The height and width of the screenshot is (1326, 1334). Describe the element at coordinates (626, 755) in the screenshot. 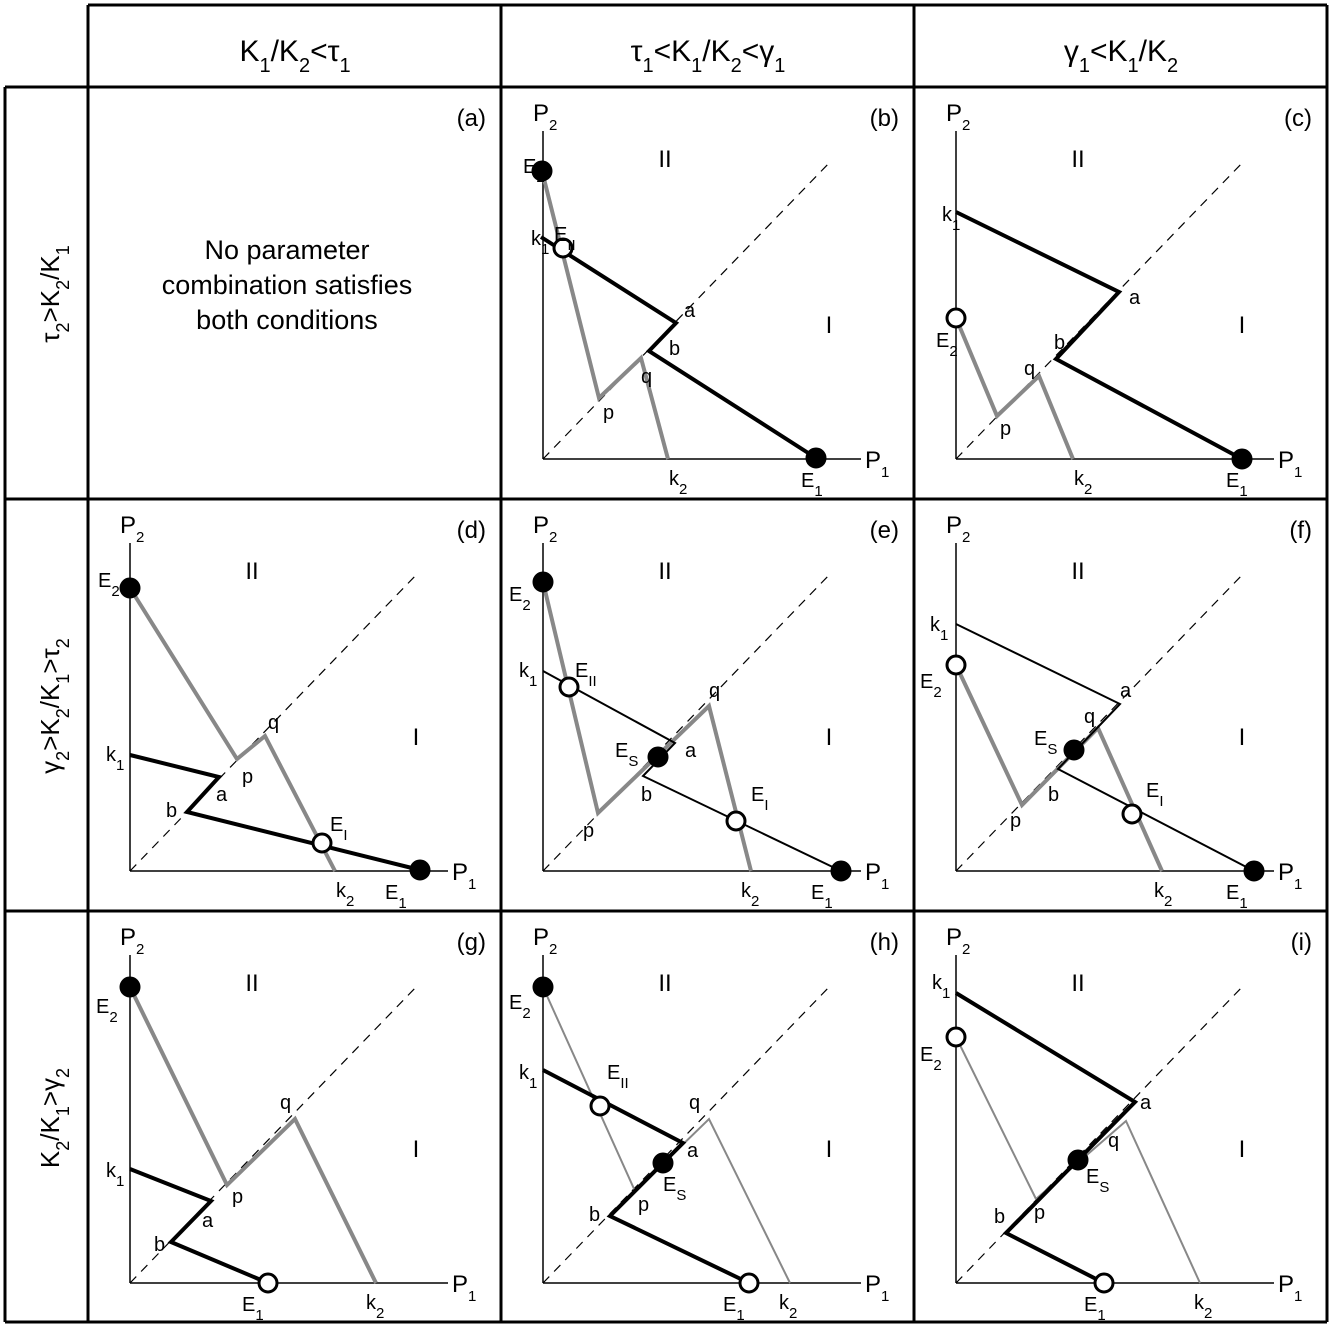

I see `equilibrium-label-ES: ES` at that location.